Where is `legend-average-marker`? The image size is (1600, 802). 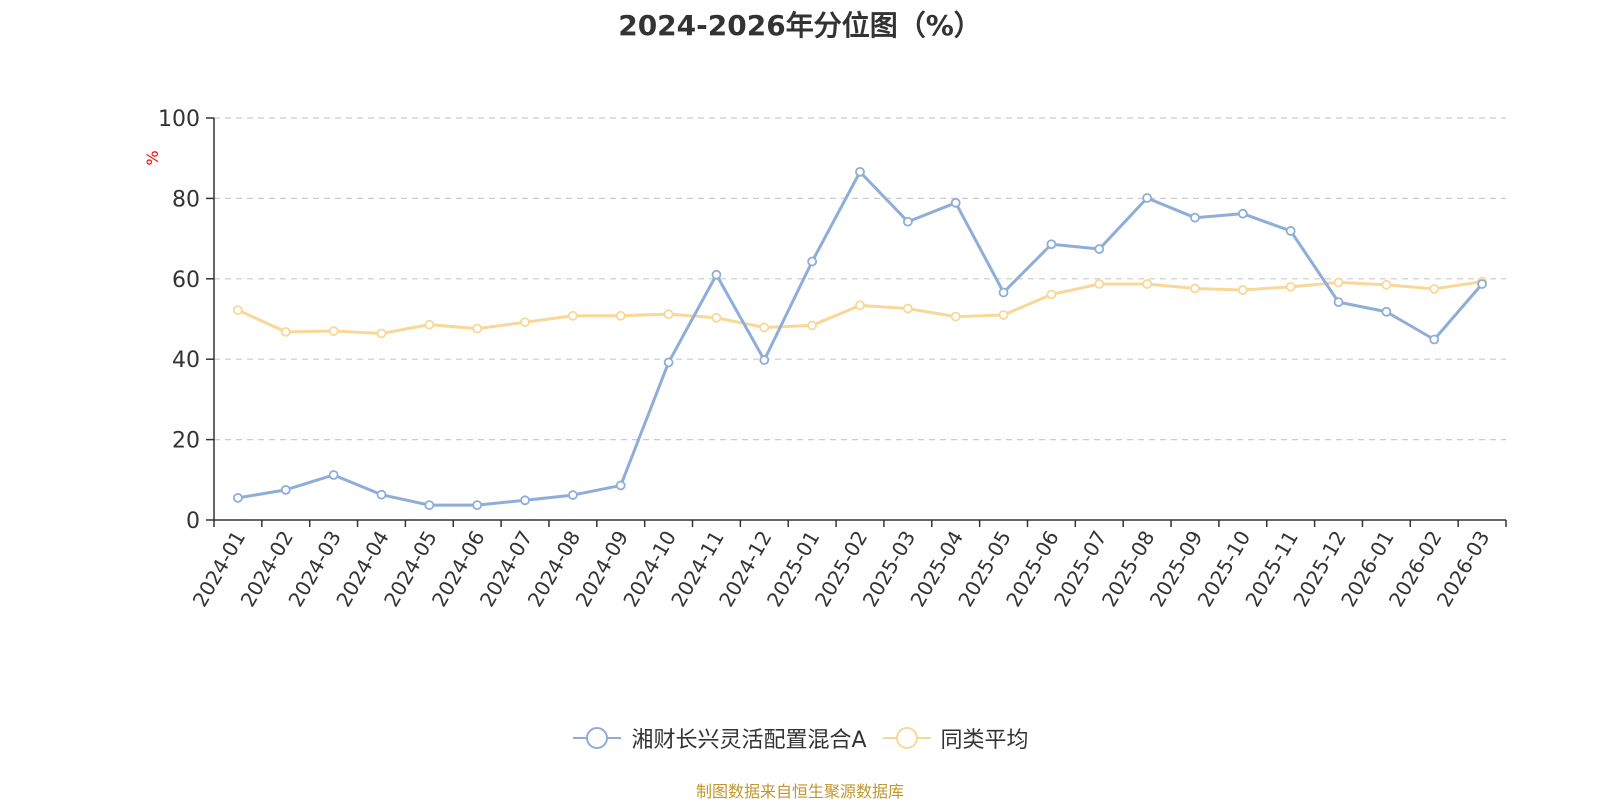 legend-average-marker is located at coordinates (906, 738).